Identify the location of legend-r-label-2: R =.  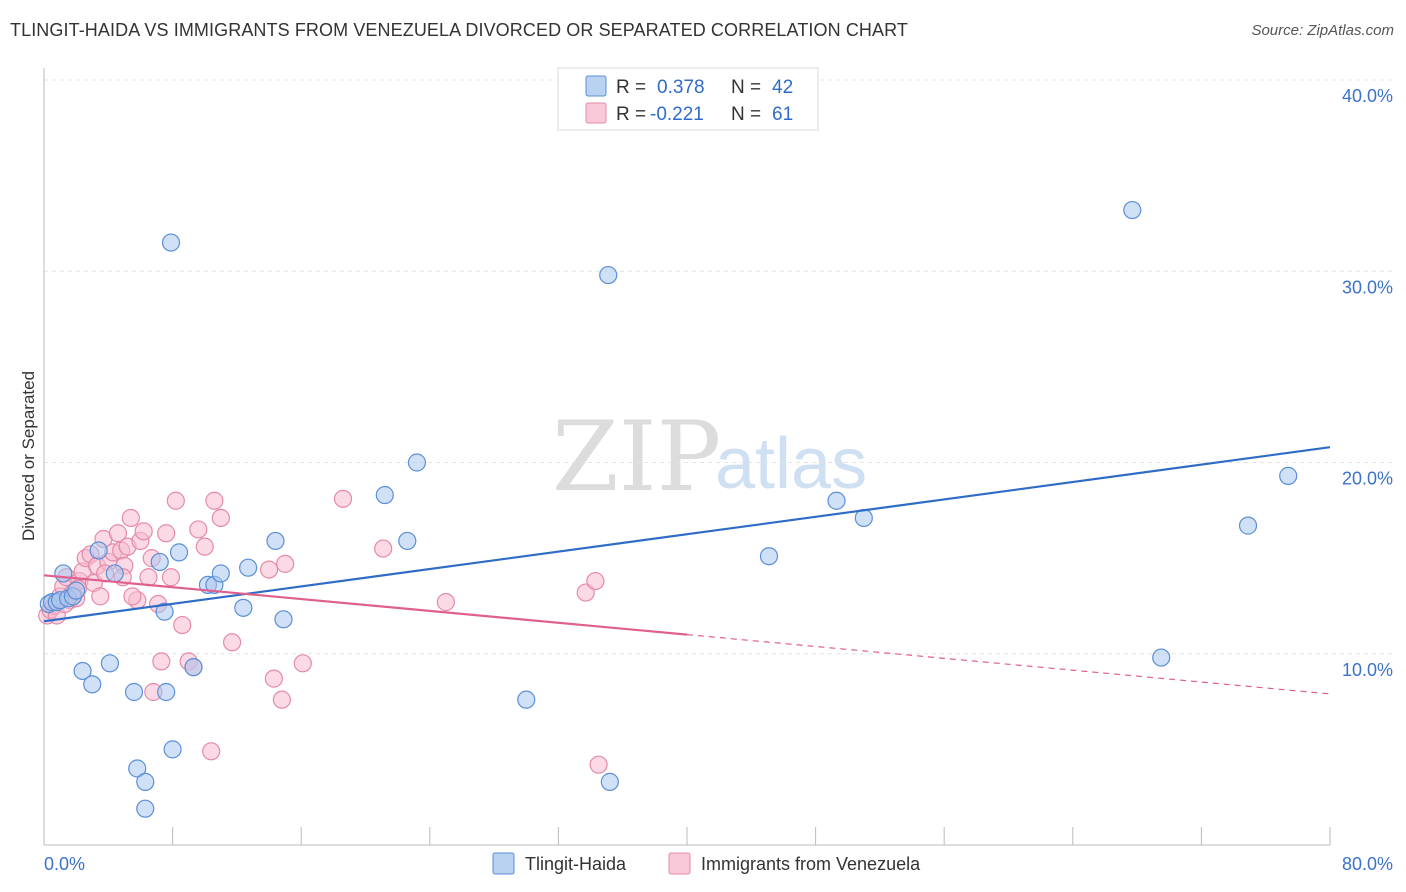
(631, 114).